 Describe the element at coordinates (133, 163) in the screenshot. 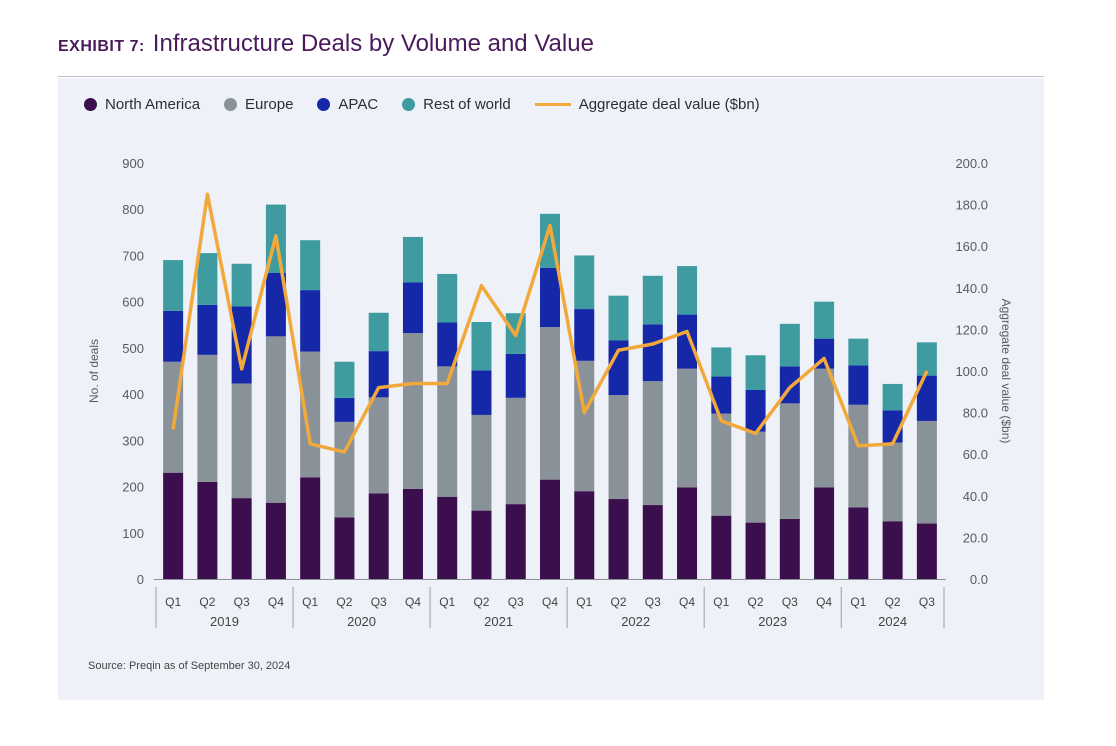

I see `y-tick-label: 900` at that location.